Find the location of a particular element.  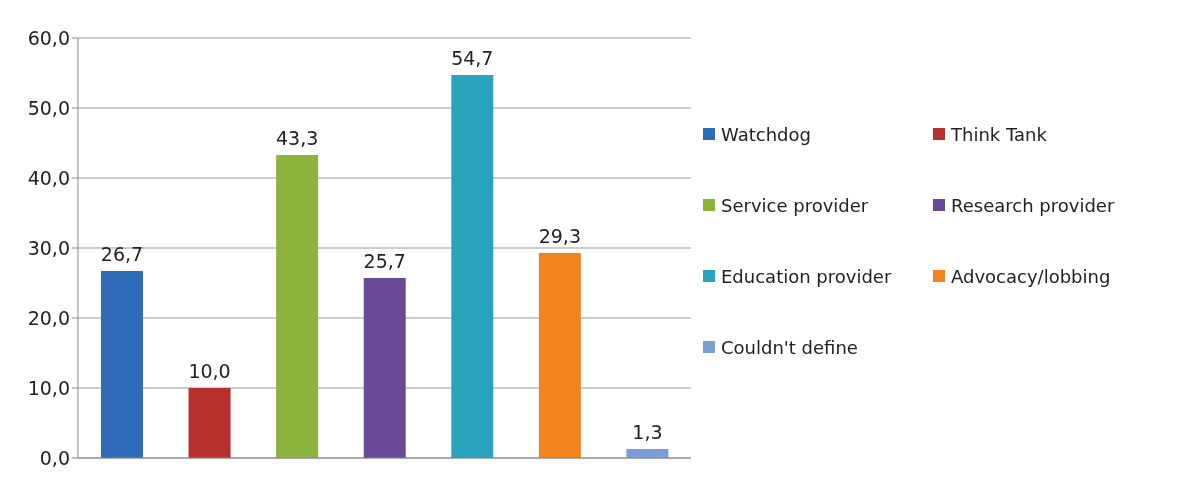

legend-label: Advocacy/lobbing is located at coordinates (1031, 276).